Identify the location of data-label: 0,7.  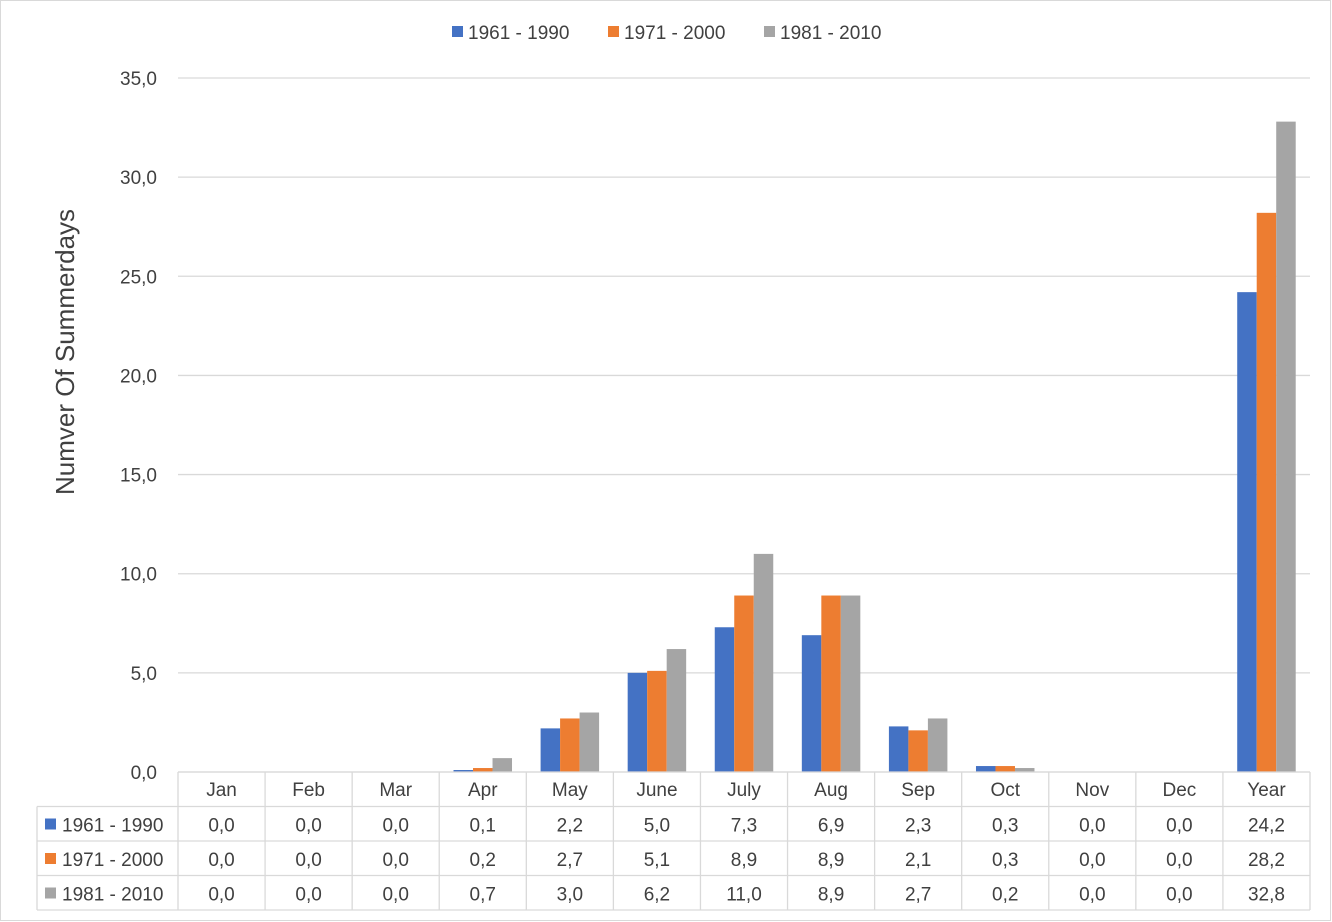
(483, 895).